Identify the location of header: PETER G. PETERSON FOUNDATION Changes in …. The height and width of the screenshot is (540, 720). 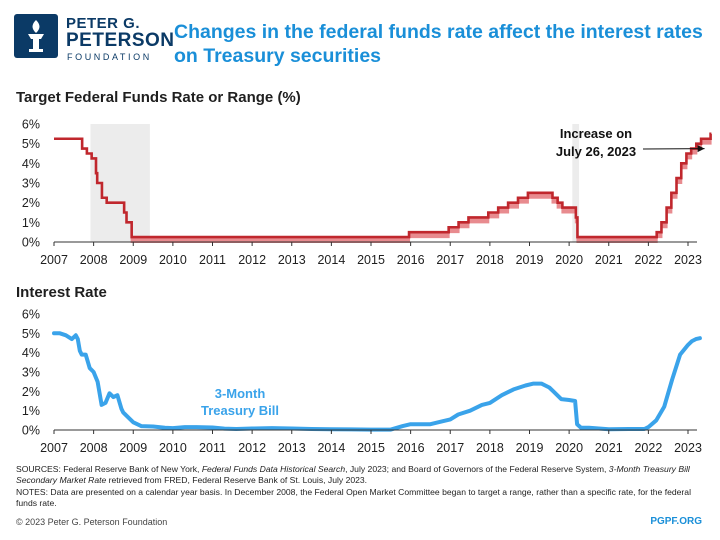
(360, 39).